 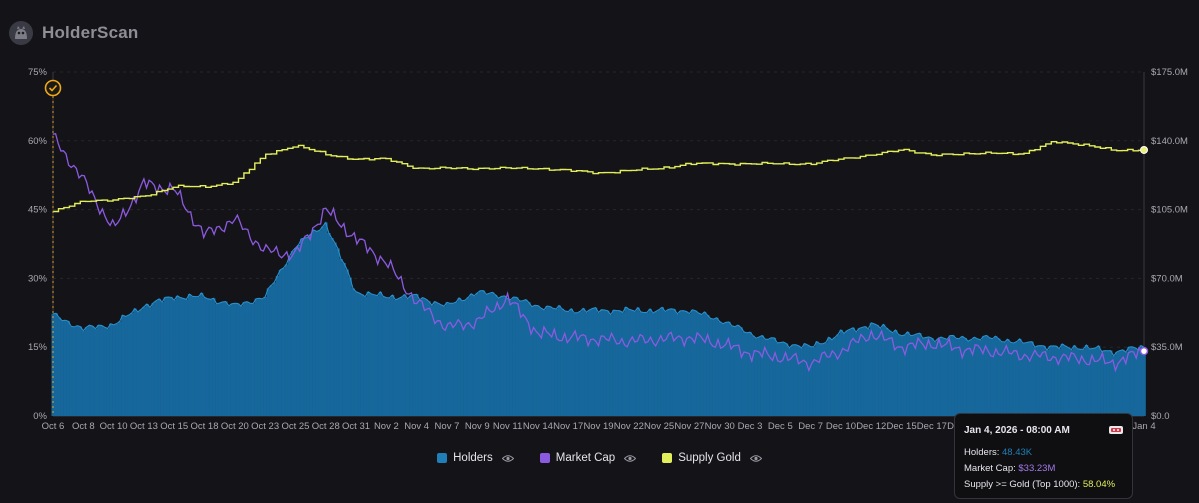 What do you see at coordinates (588, 458) in the screenshot?
I see `legend-item-market-cap: Market Cap` at bounding box center [588, 458].